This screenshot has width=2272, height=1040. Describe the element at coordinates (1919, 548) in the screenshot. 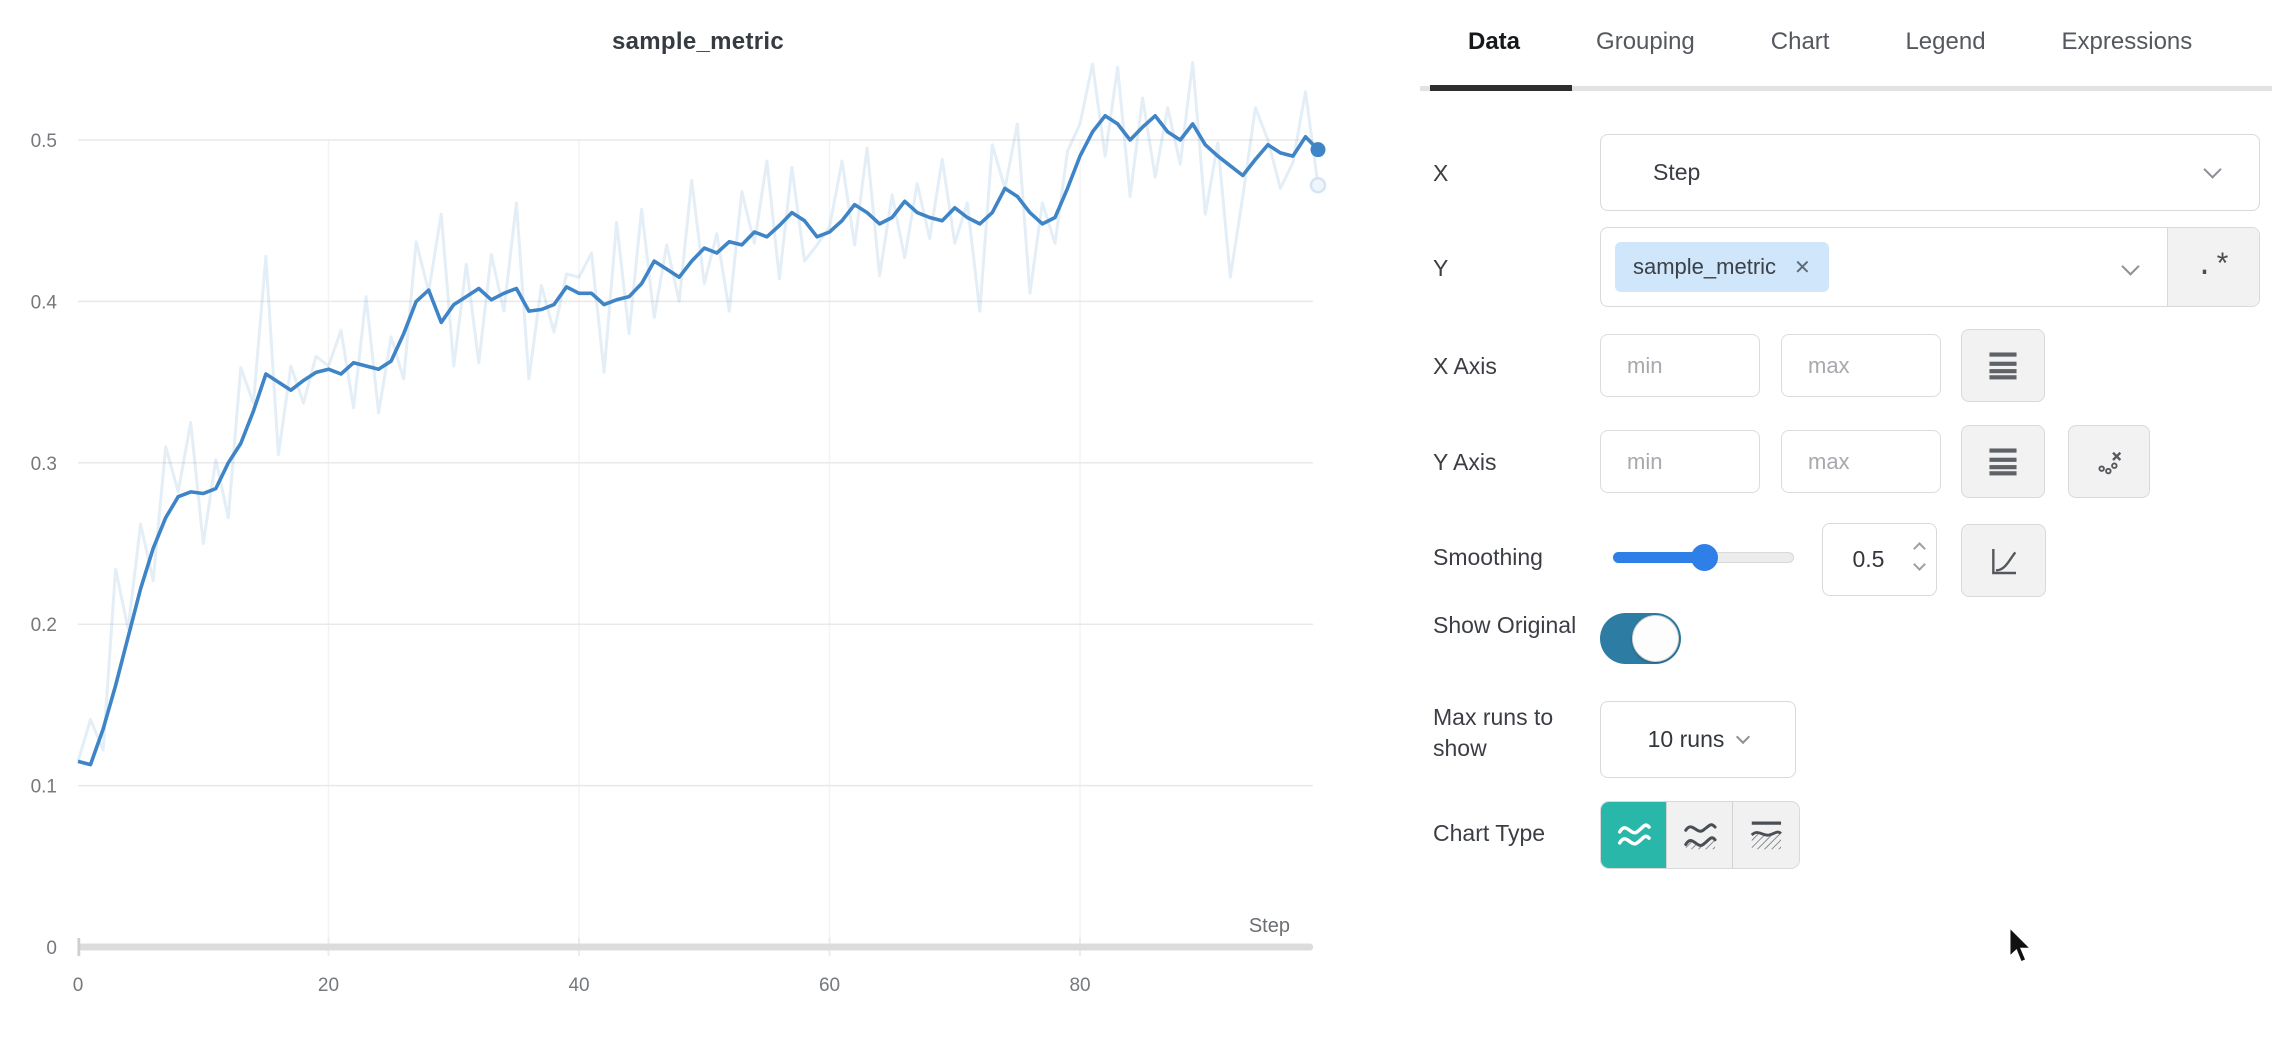

I see `chevron-up-icon` at that location.